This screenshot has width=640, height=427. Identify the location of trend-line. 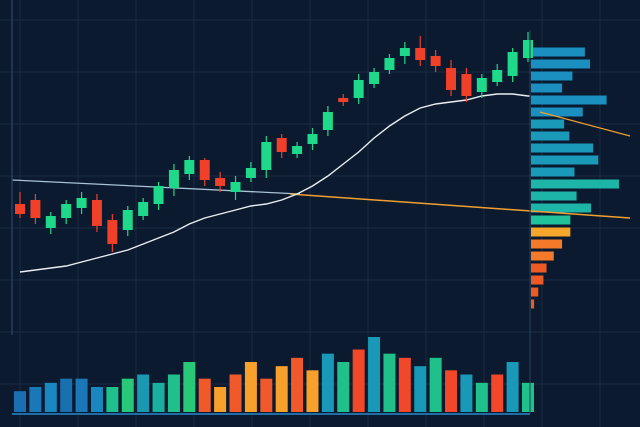
(460, 206).